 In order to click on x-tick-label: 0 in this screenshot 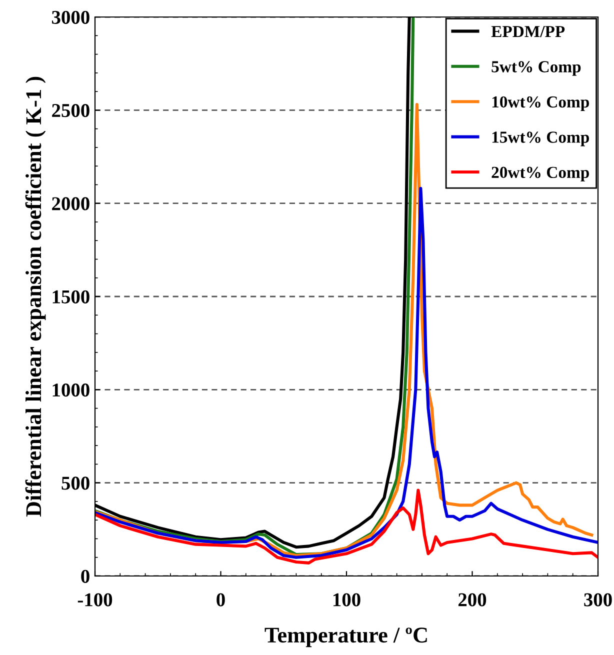, I will do `click(220, 599)`.